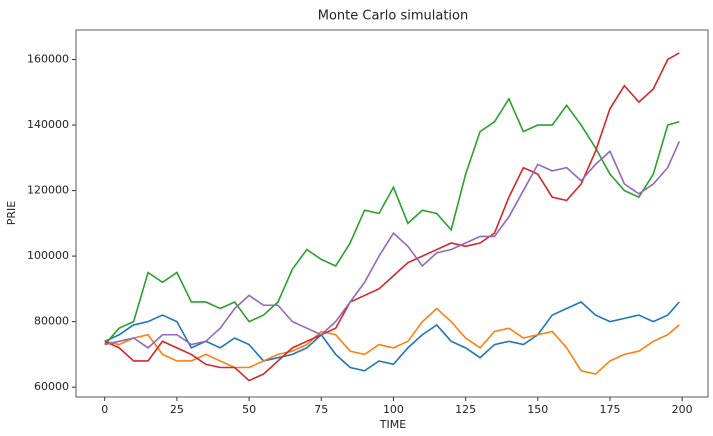  What do you see at coordinates (177, 409) in the screenshot?
I see `x-tick-label: 25` at bounding box center [177, 409].